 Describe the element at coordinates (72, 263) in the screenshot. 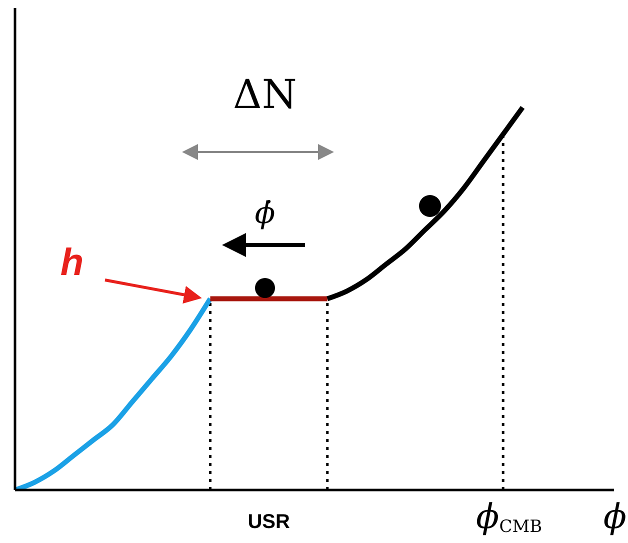

I see `annotation: h` at that location.